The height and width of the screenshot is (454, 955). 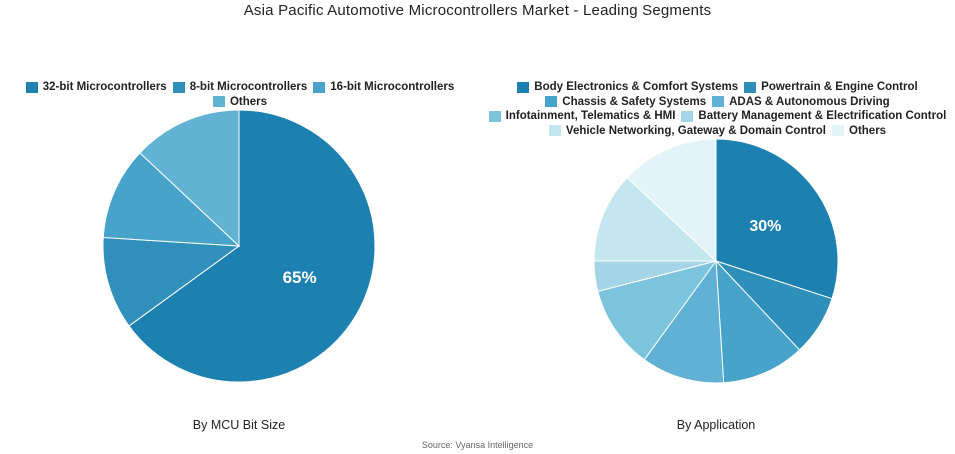 I want to click on pie-slice-infotainment-telematics-hmi, so click(x=657, y=310).